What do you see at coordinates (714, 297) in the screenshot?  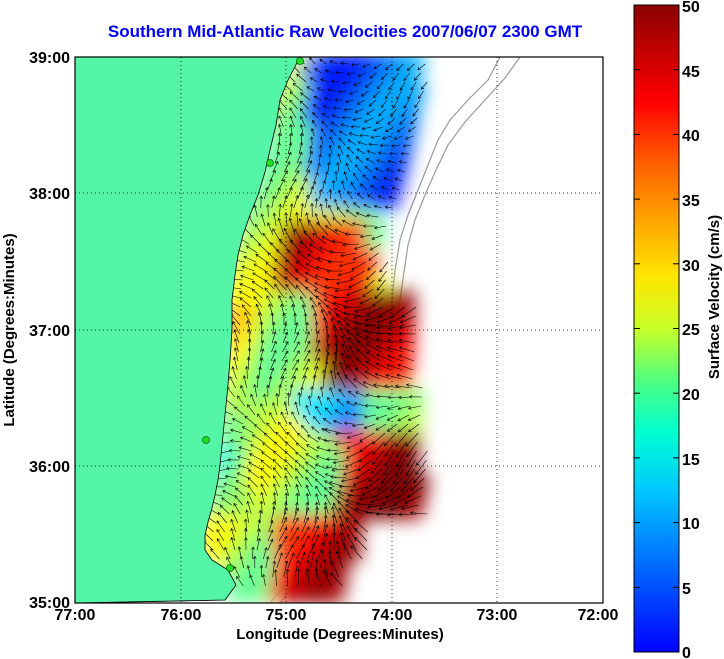 I see `colorbar-label: Surface Velocity (cm/s)` at bounding box center [714, 297].